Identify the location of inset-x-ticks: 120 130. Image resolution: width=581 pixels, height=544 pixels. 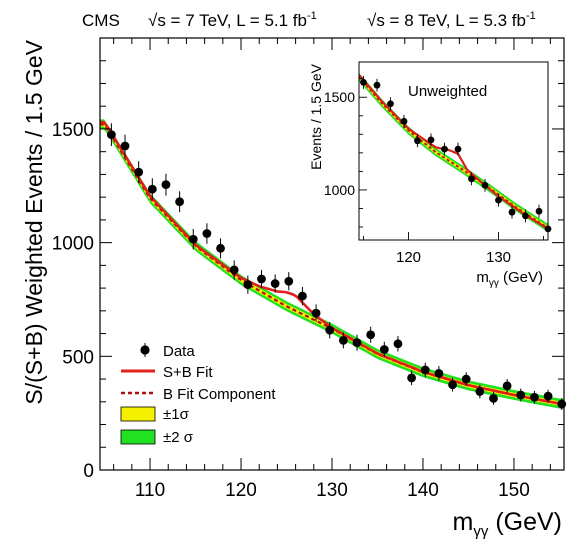
(453, 249).